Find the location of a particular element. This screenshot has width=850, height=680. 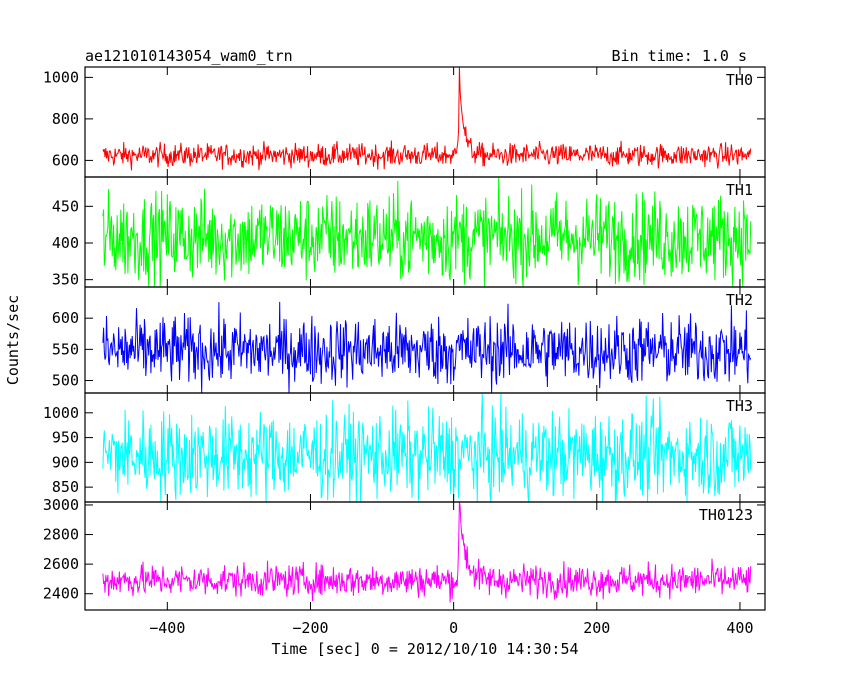

series-line-th3 is located at coordinates (427, 447).